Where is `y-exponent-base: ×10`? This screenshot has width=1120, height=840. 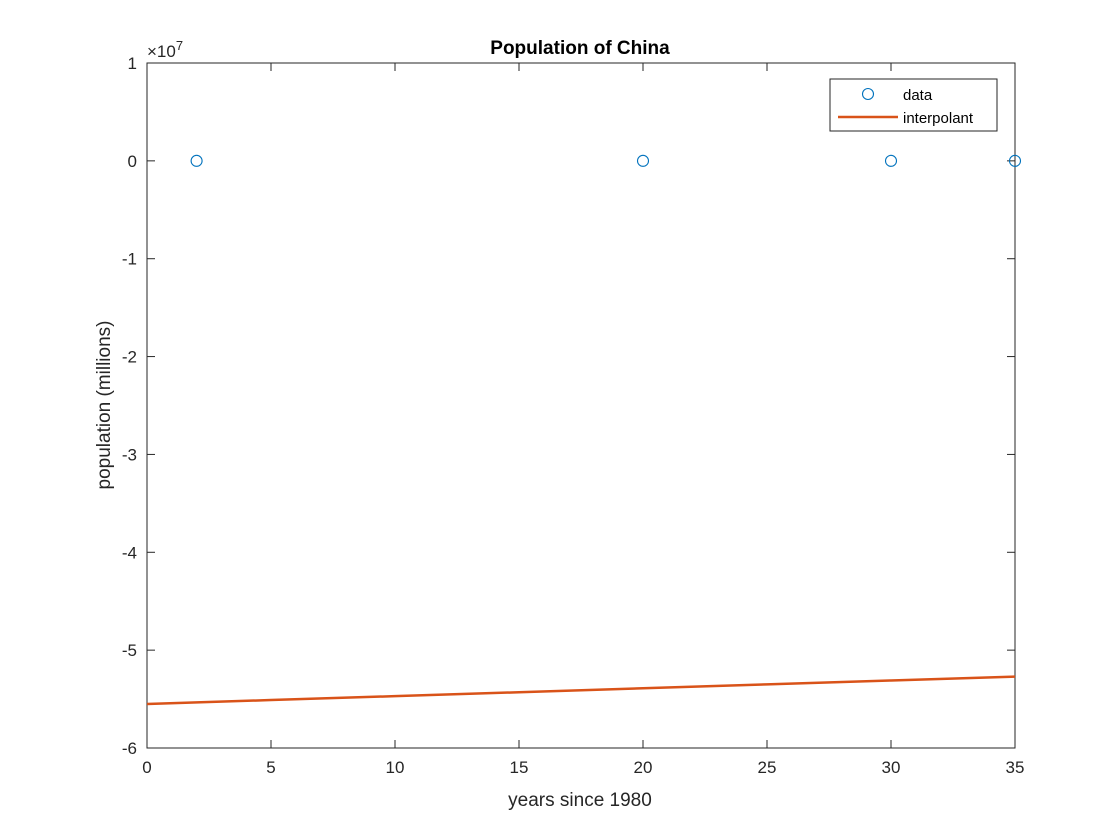
y-exponent-base: ×10 is located at coordinates (161, 51).